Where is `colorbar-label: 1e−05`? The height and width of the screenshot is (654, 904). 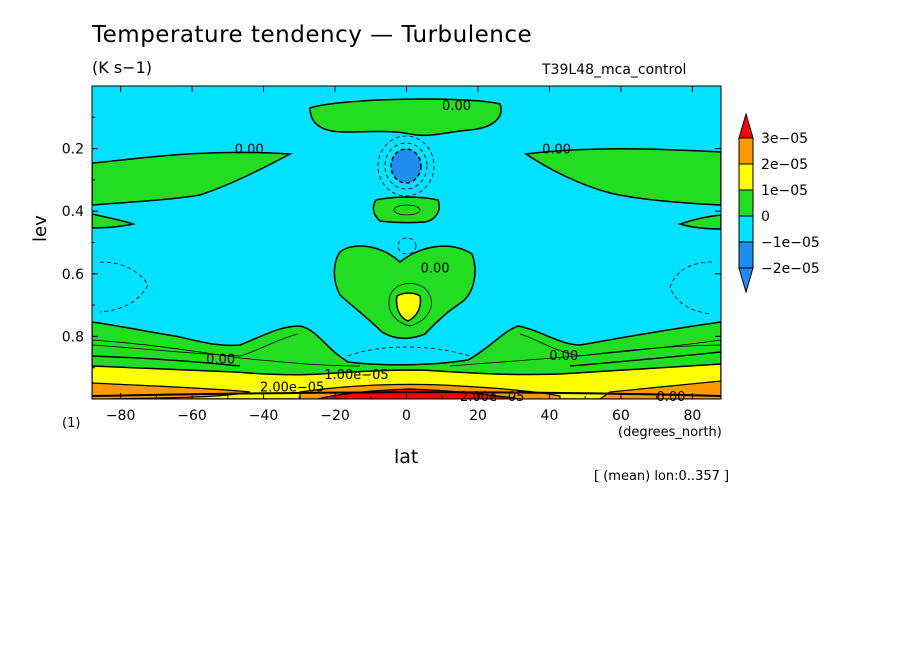
colorbar-label: 1e−05 is located at coordinates (784, 191).